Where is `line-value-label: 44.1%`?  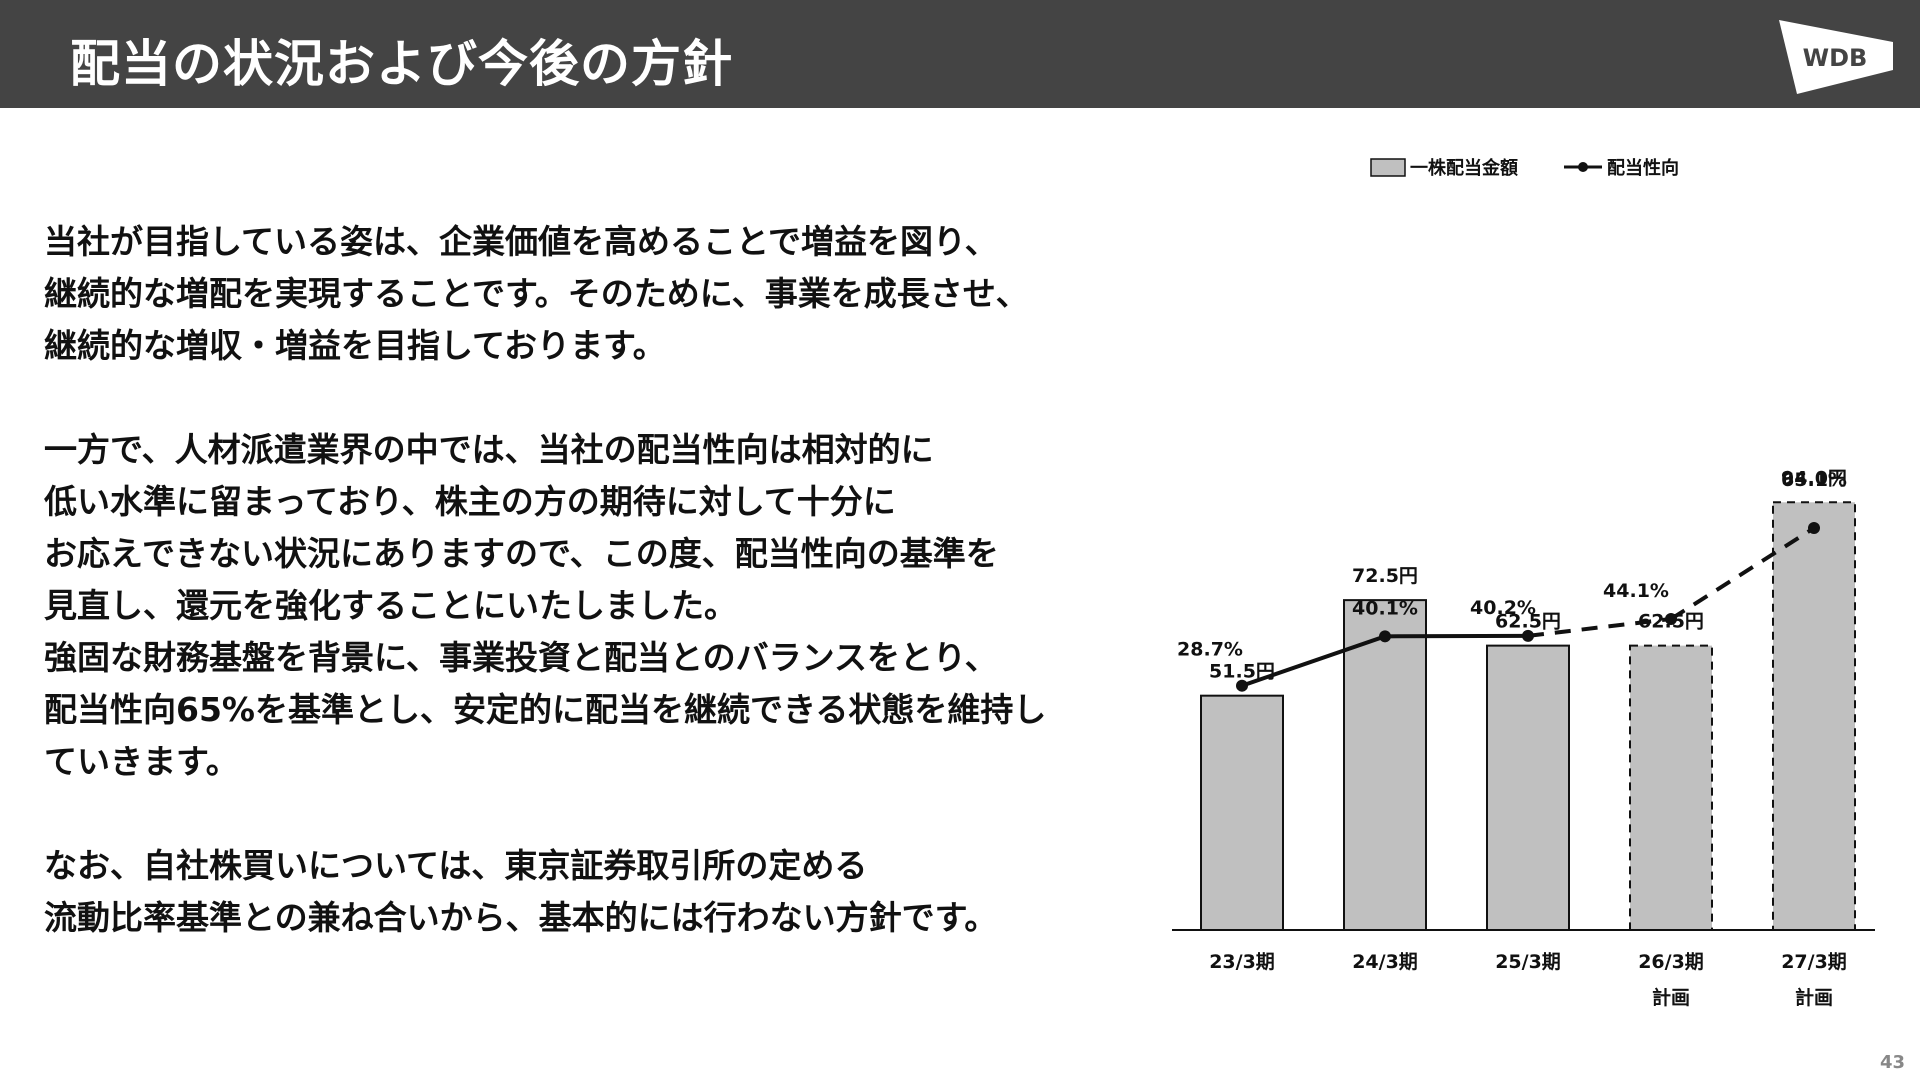 line-value-label: 44.1% is located at coordinates (1636, 591).